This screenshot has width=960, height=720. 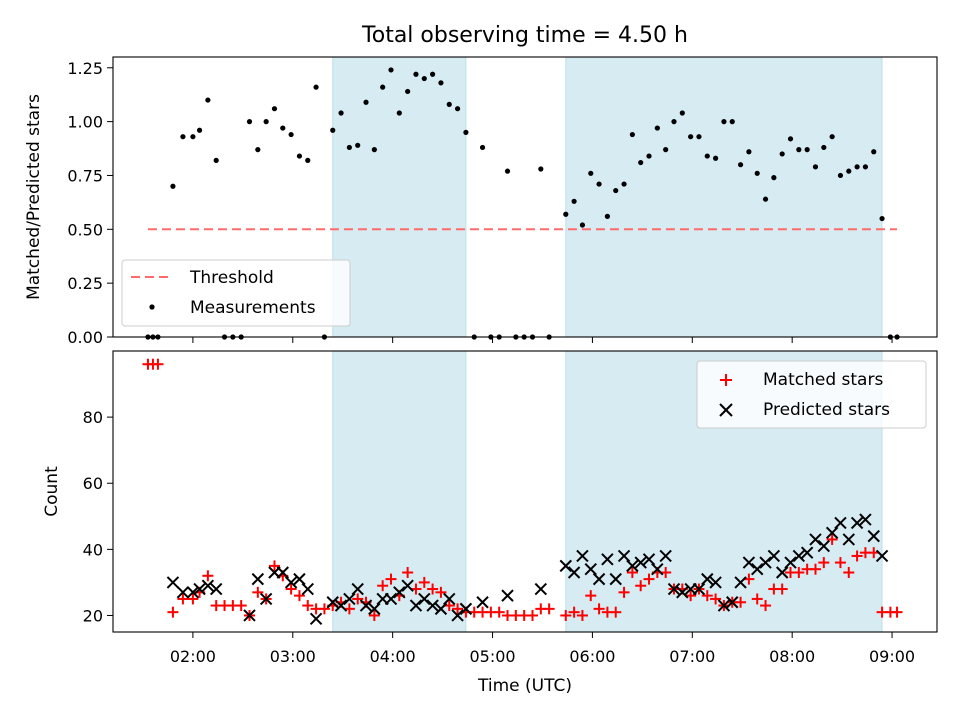 I want to click on y-tick-label: 20, so click(x=93, y=615).